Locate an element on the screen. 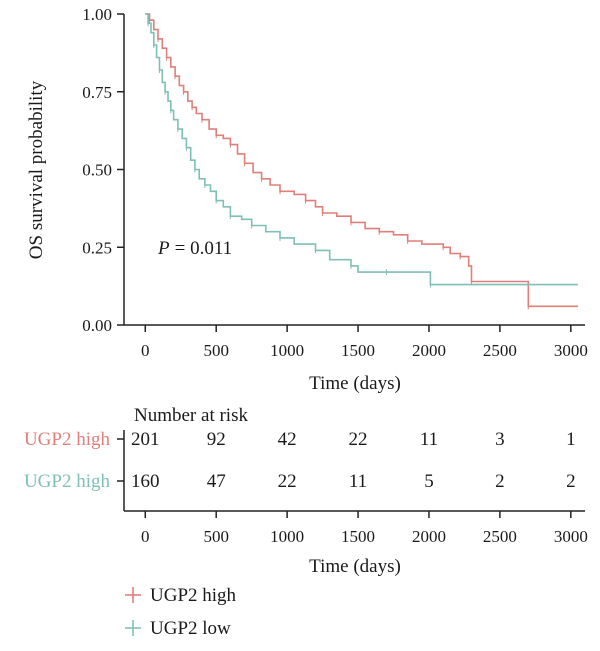 This screenshot has width=600, height=651. legend-label: UGP2 high is located at coordinates (193, 595).